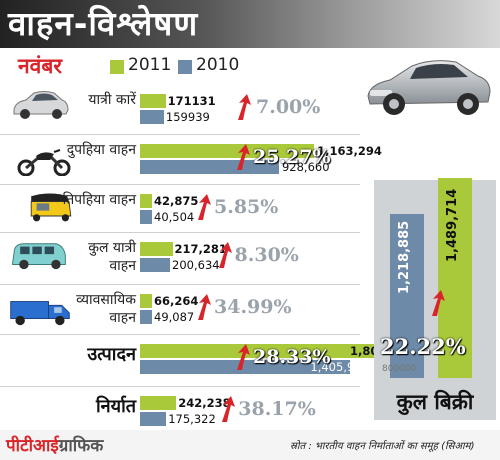 Image resolution: width=500 pixels, height=460 pixels. Describe the element at coordinates (112, 257) in the screenshot. I see `row-label: कुल यात्री वाहन` at that location.